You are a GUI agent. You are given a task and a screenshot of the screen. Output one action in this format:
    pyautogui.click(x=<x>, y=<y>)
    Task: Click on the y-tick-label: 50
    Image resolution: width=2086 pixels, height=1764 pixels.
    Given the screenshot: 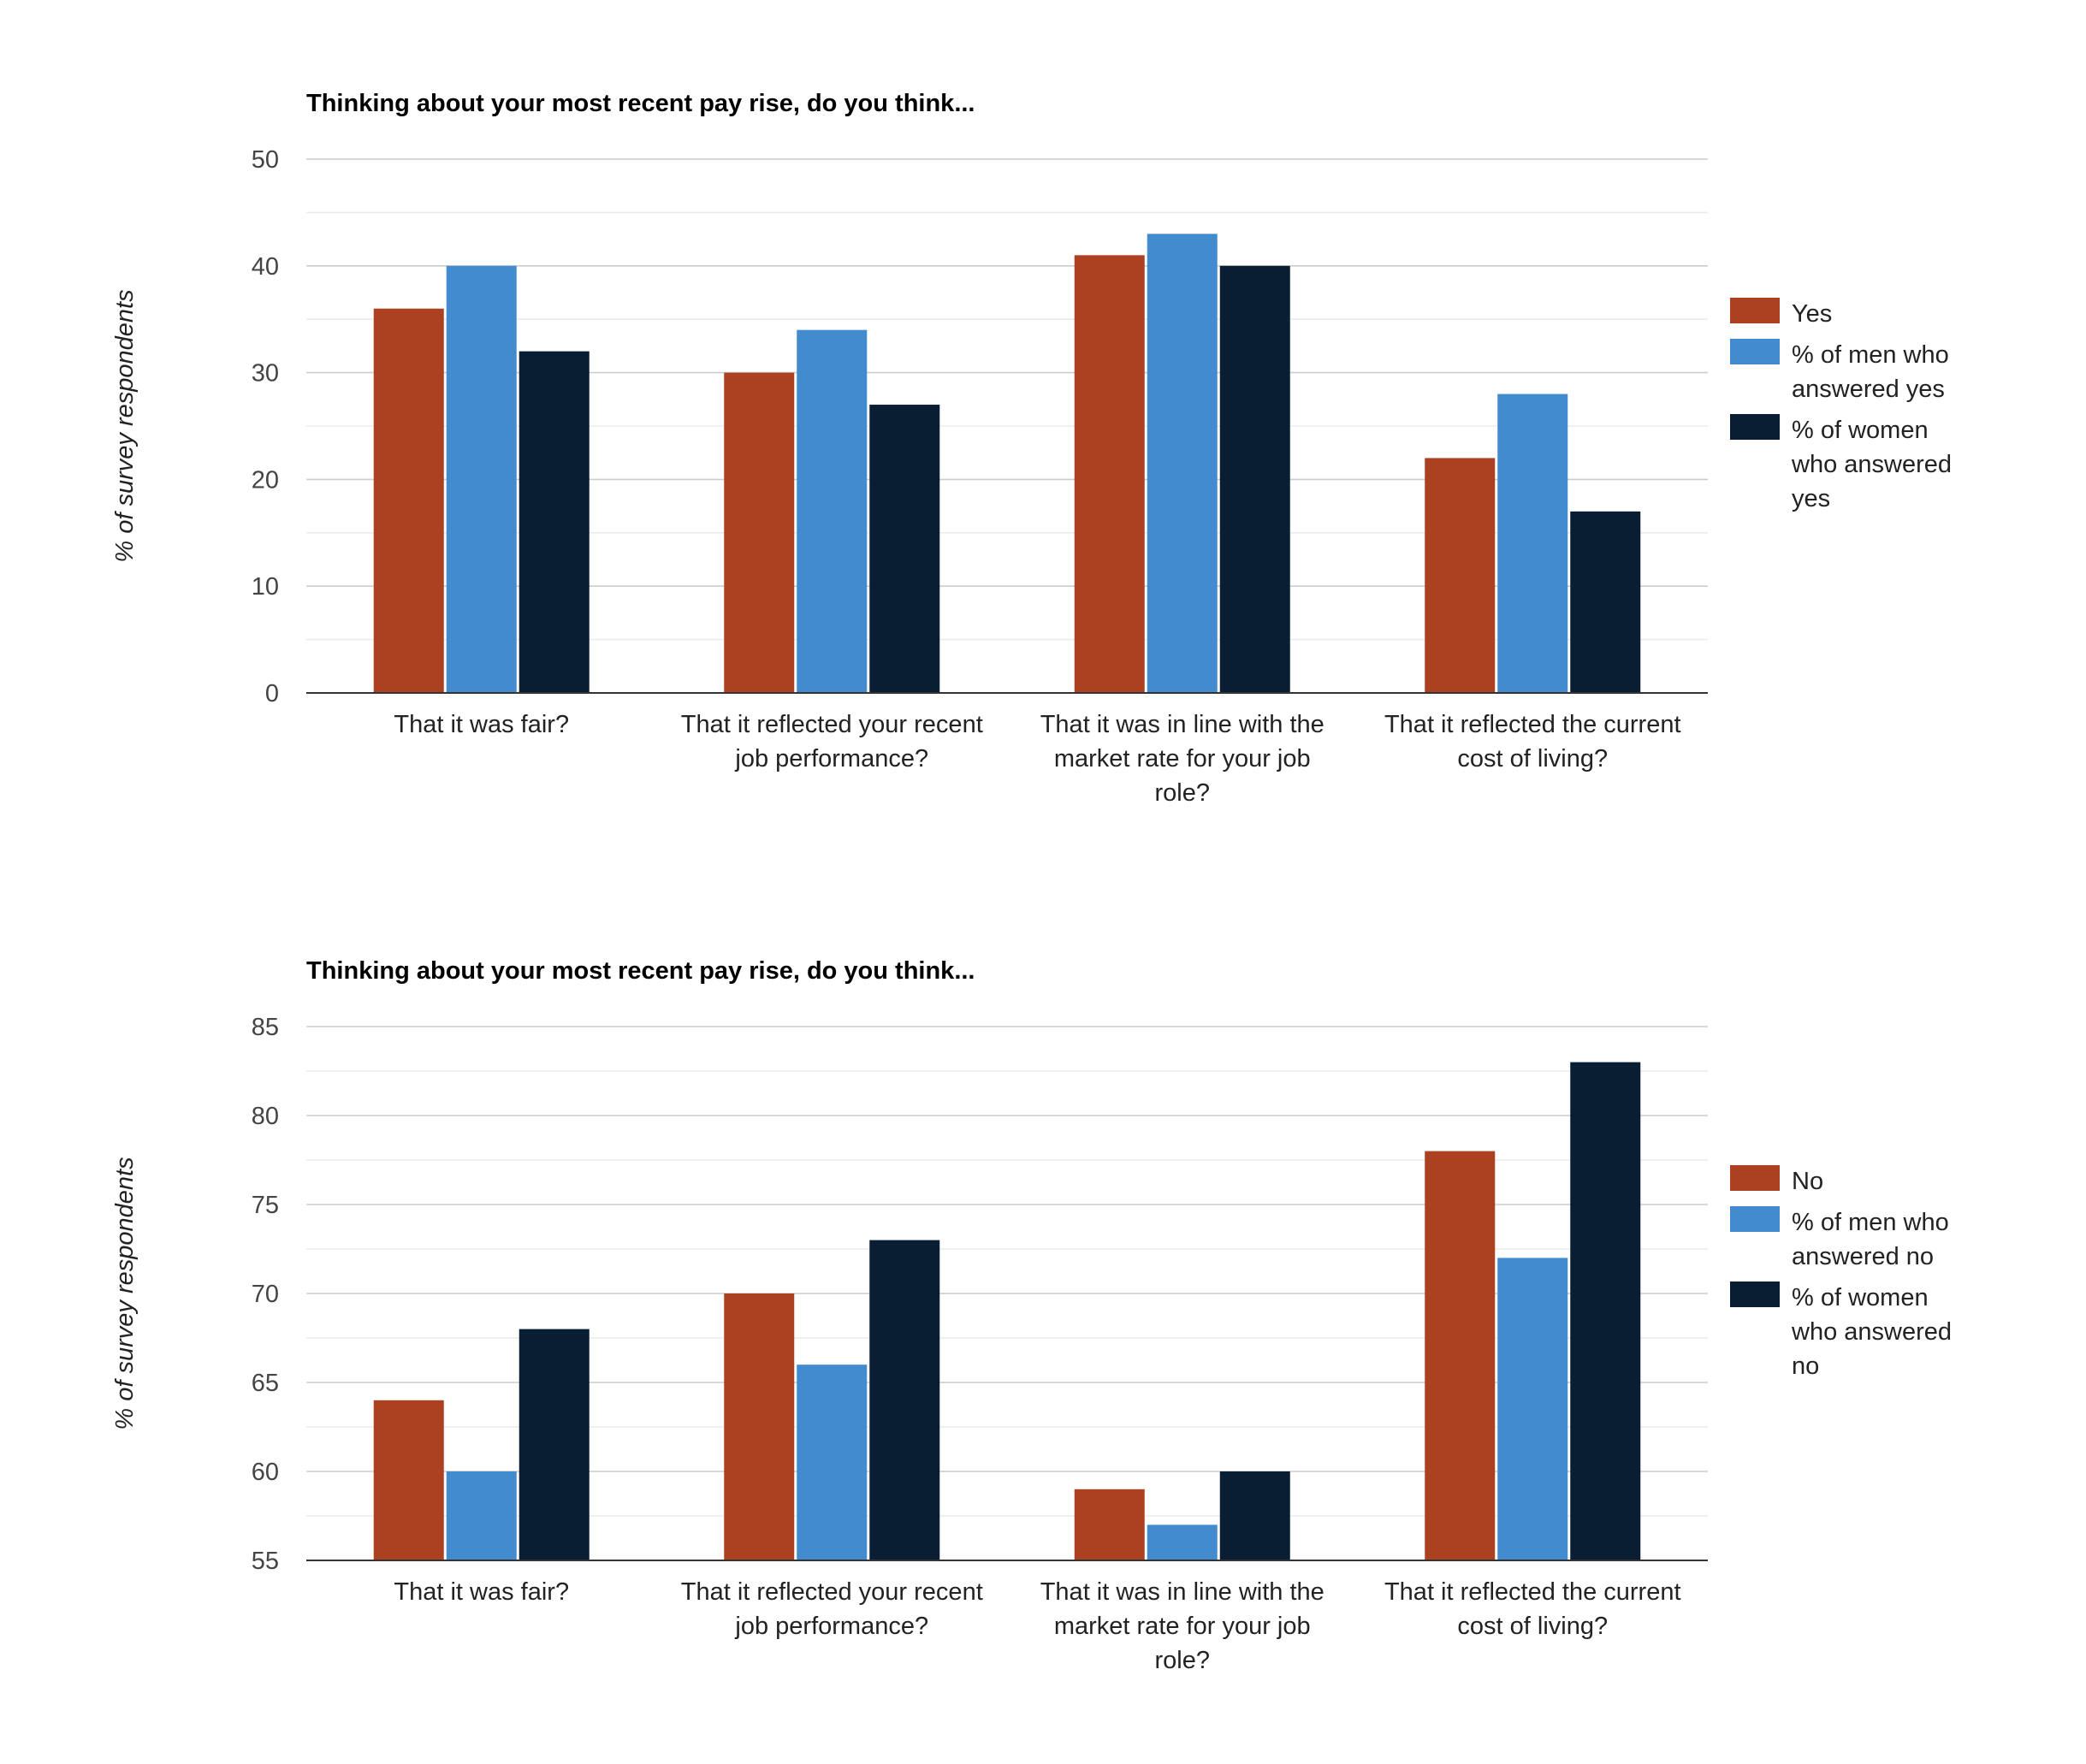 What is the action you would take?
    pyautogui.click(x=266, y=160)
    